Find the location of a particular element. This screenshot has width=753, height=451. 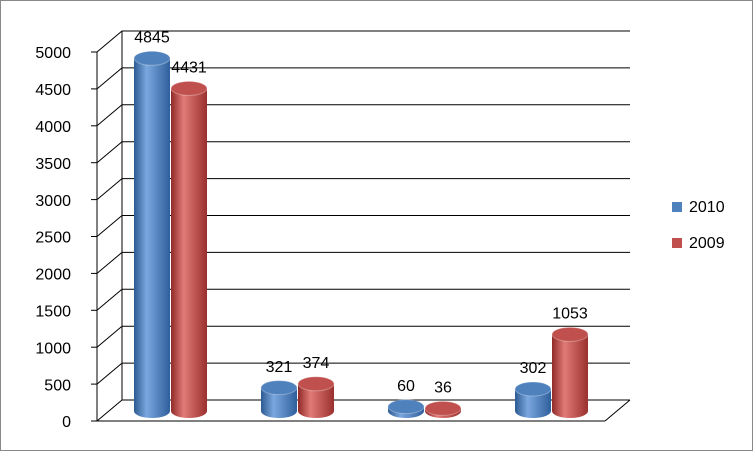

y-tick-label: 3000 is located at coordinates (53, 201).